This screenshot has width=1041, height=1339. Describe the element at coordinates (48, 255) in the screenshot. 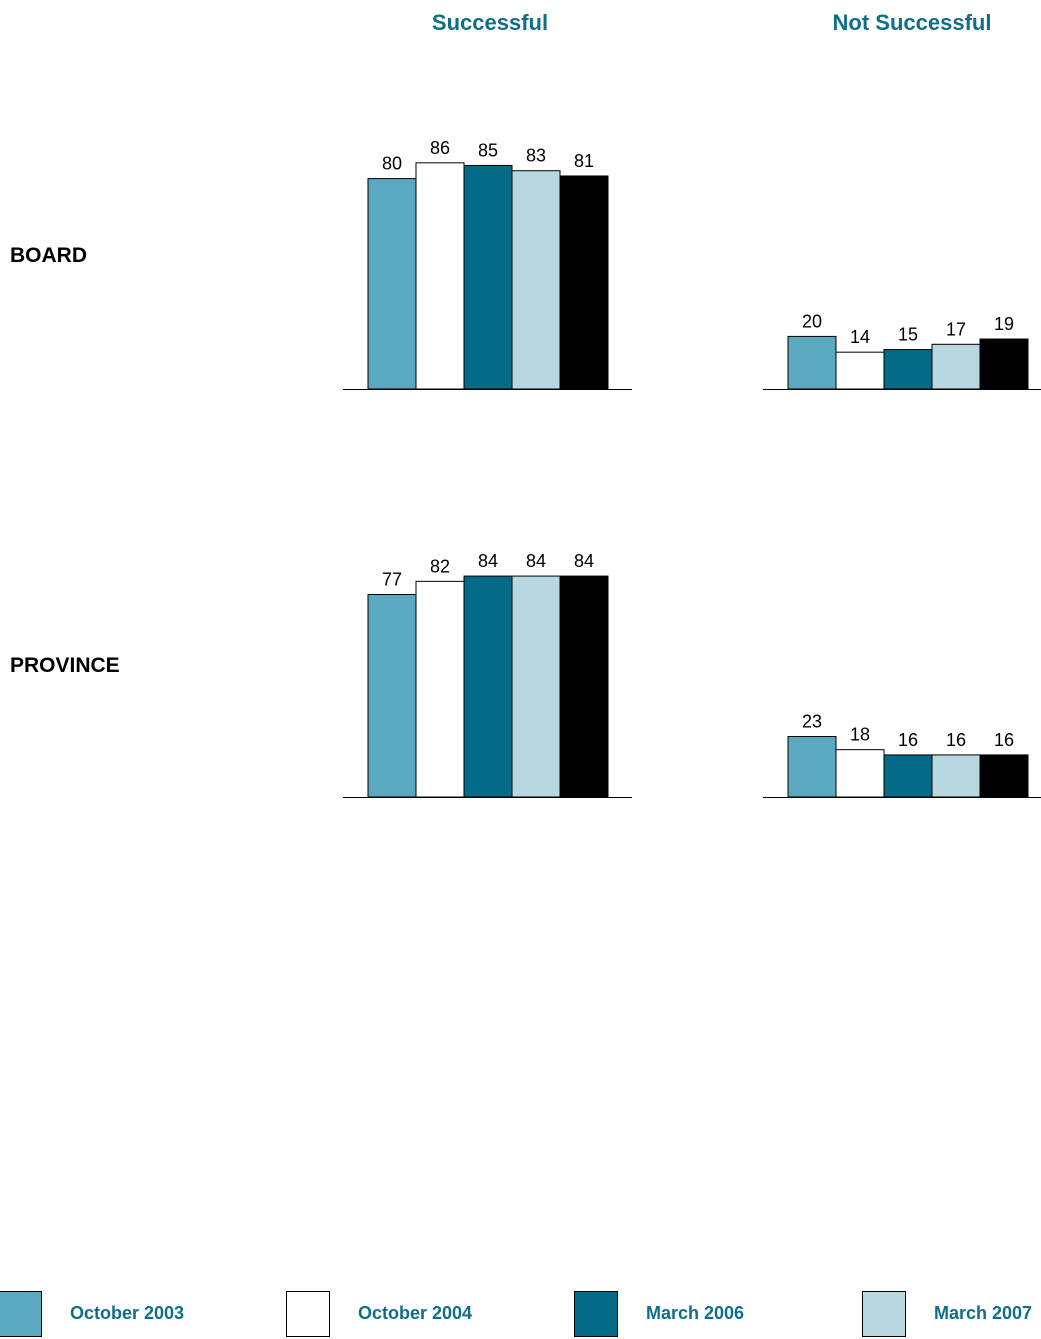

I see `row-label-board: BOARD` at that location.